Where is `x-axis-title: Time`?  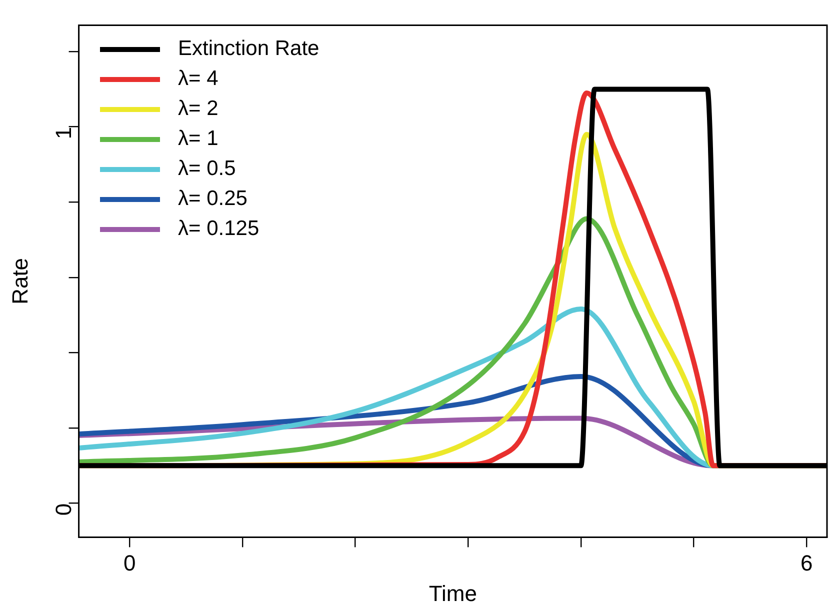 x-axis-title: Time is located at coordinates (452, 593).